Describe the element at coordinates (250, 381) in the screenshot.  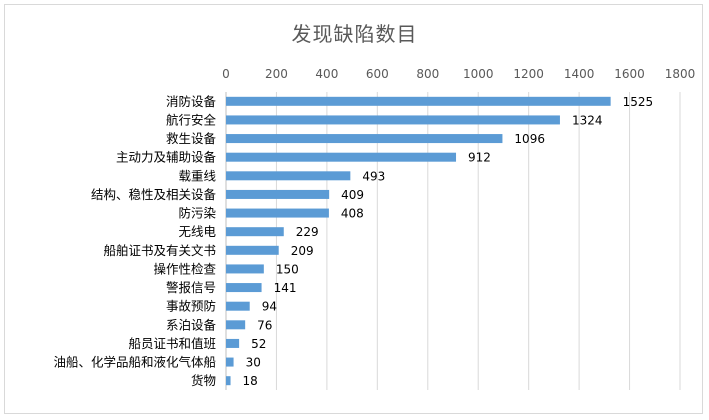
I see `data-label: 18` at that location.